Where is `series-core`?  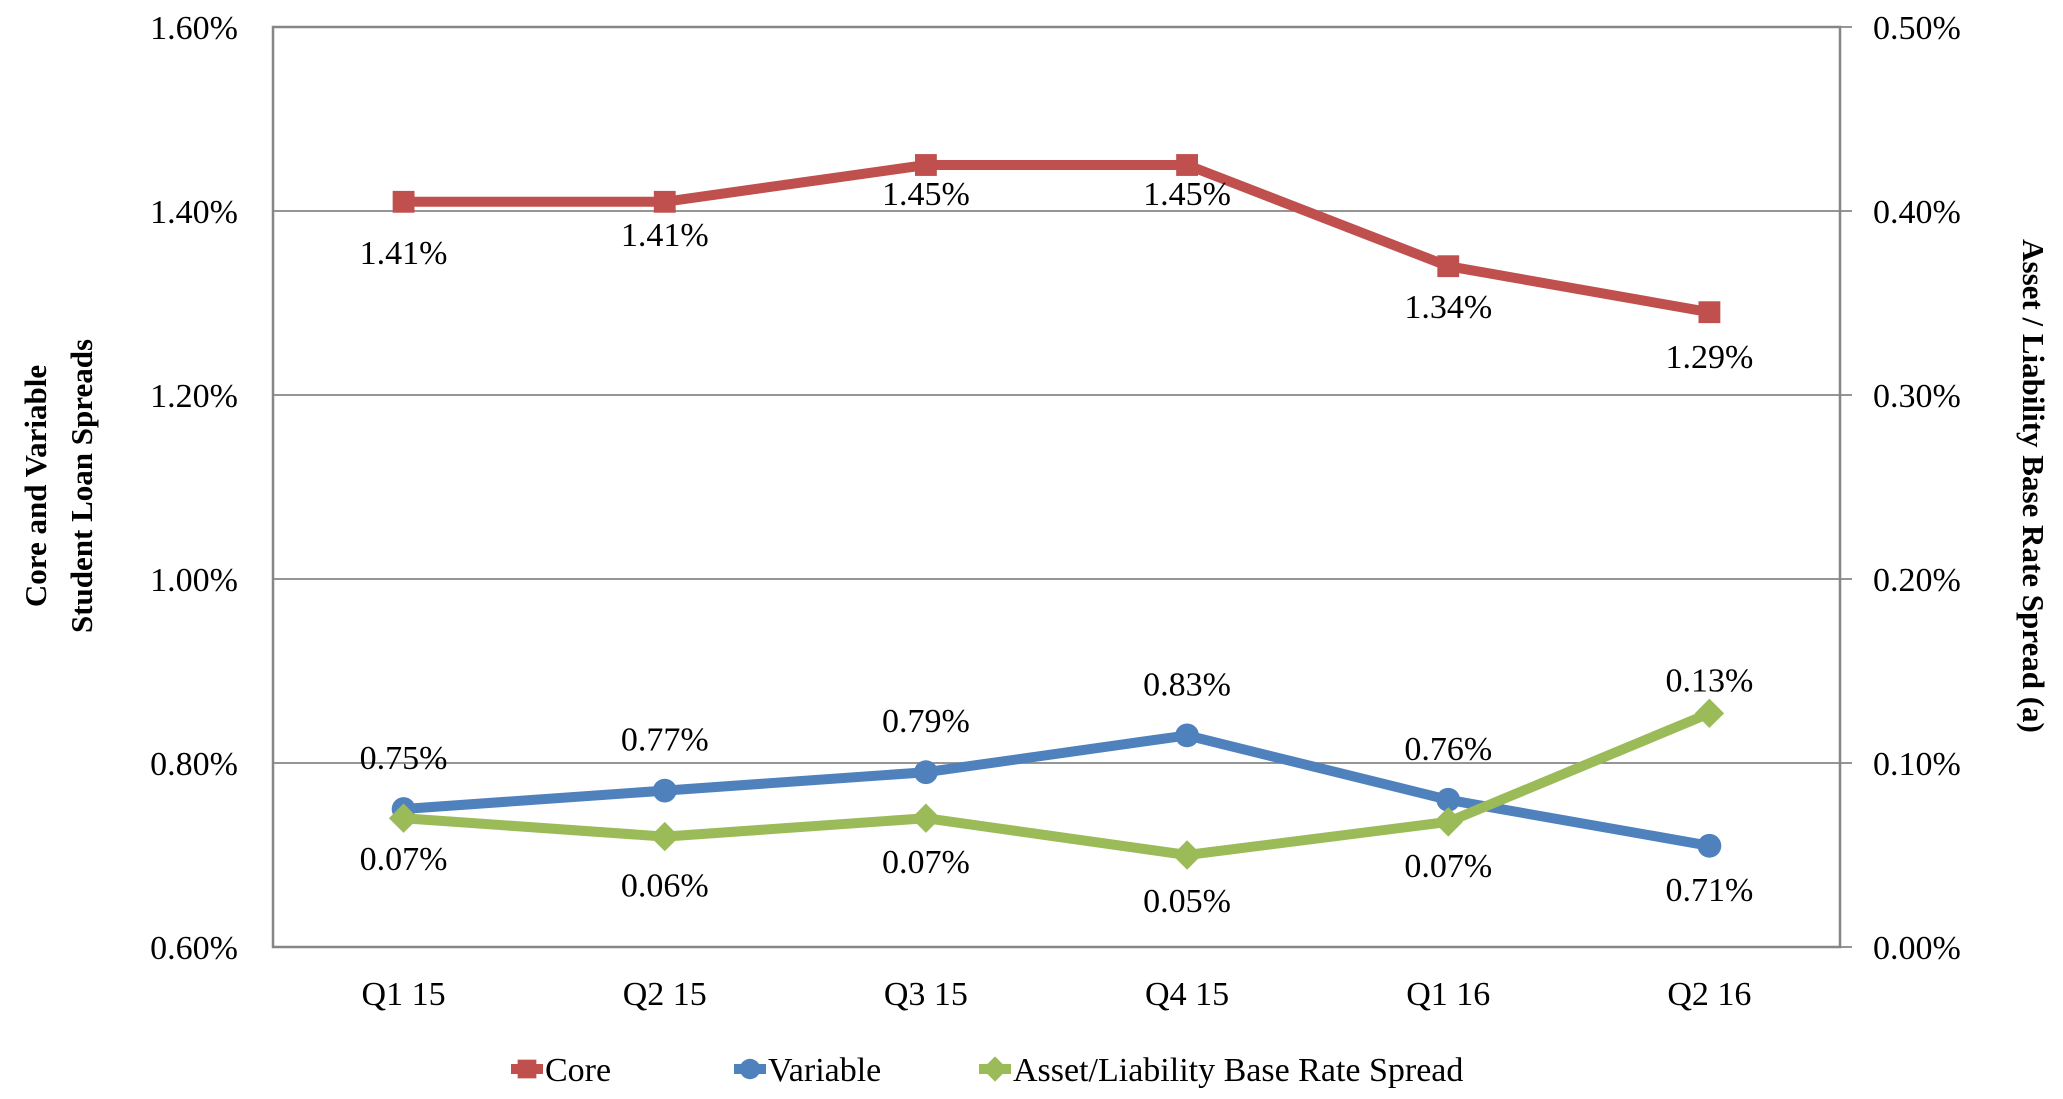 series-core is located at coordinates (1056, 239).